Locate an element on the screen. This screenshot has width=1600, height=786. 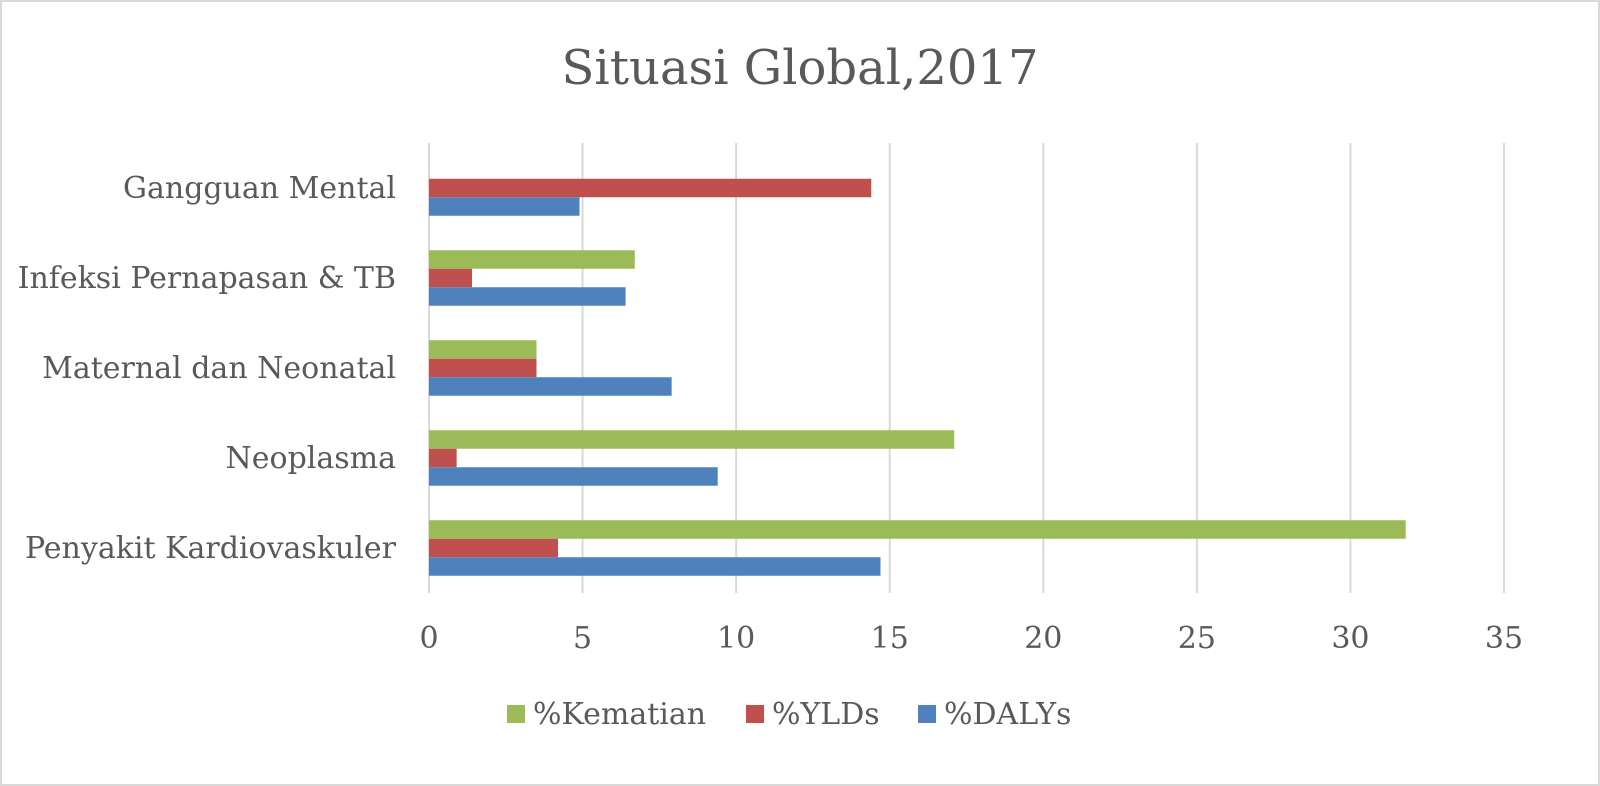
legend-label: %DALYs is located at coordinates (1007, 714).